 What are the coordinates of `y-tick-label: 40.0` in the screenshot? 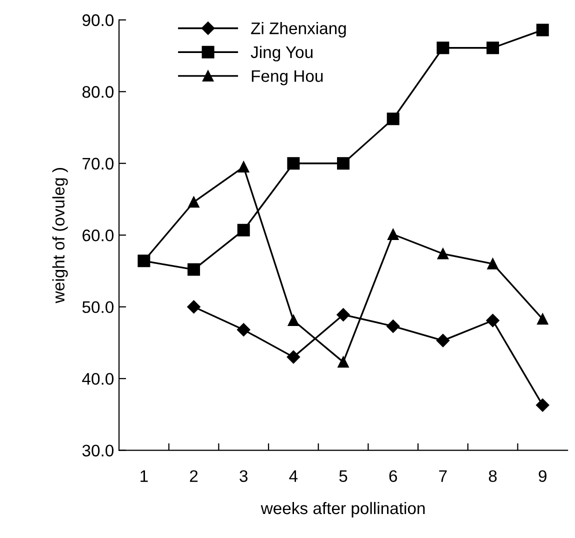 It's located at (98, 378).